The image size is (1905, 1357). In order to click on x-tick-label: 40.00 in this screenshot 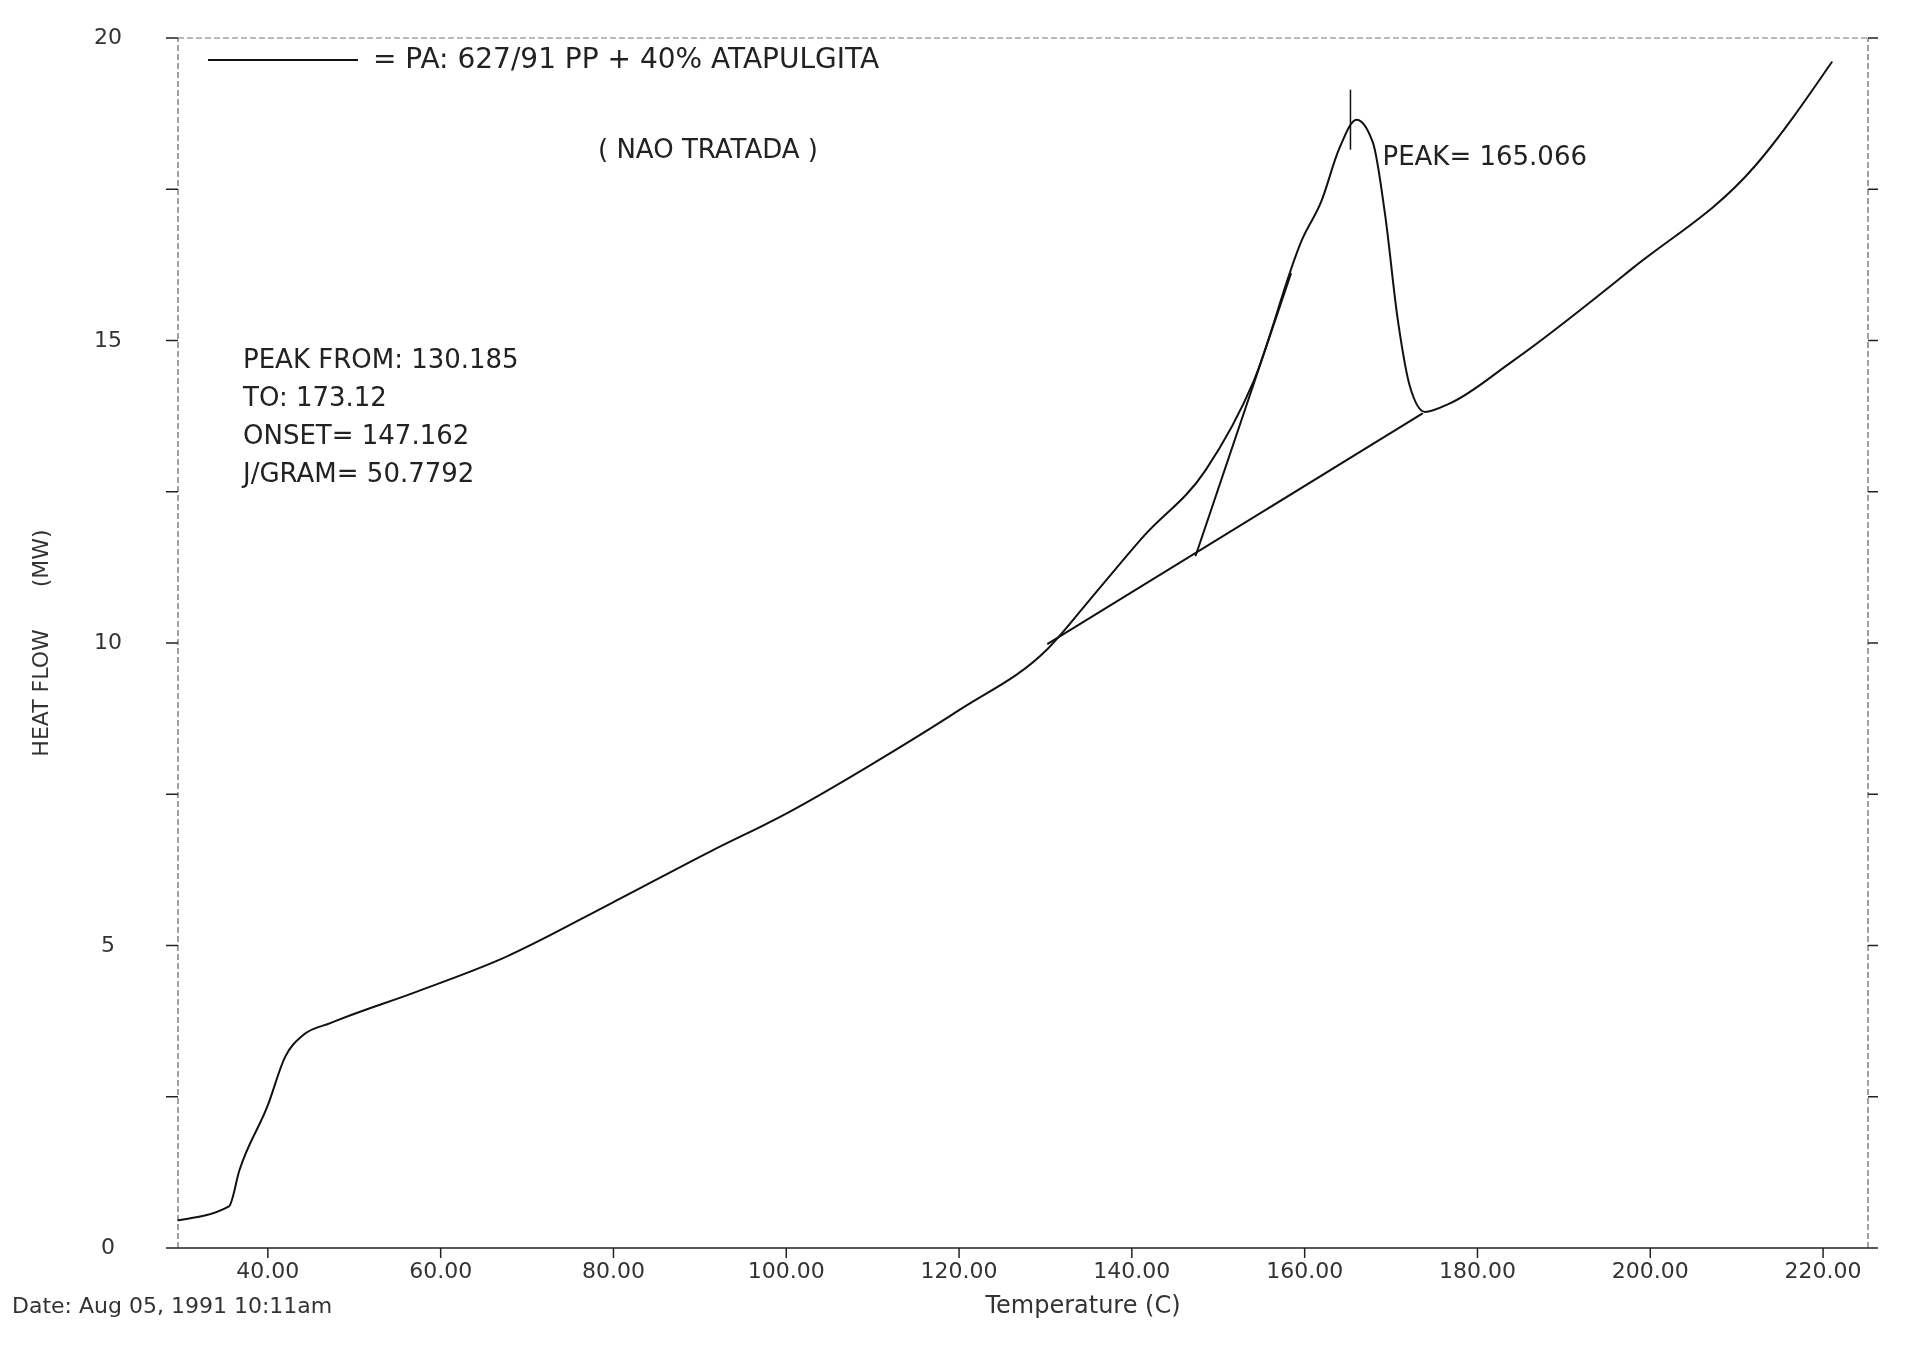, I will do `click(268, 1270)`.